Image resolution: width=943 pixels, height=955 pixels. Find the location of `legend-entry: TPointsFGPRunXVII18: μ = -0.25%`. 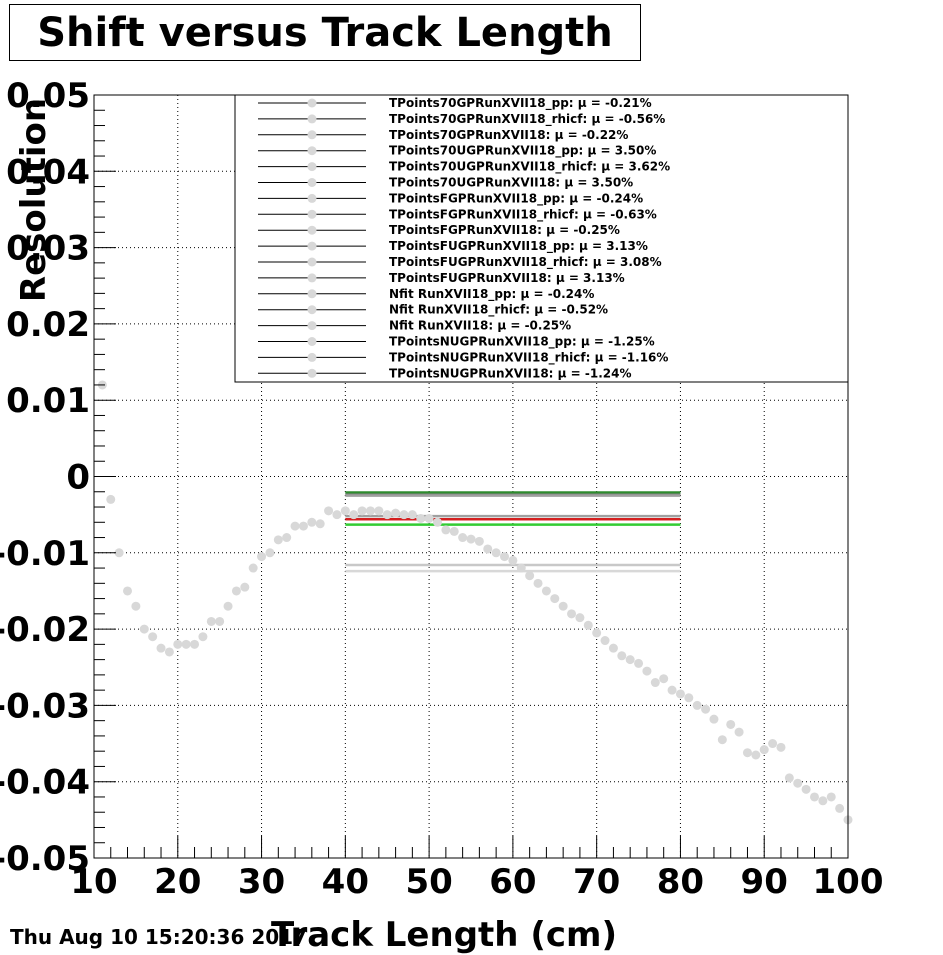

legend-entry: TPointsFGPRunXVII18: μ = -0.25% is located at coordinates (504, 230).